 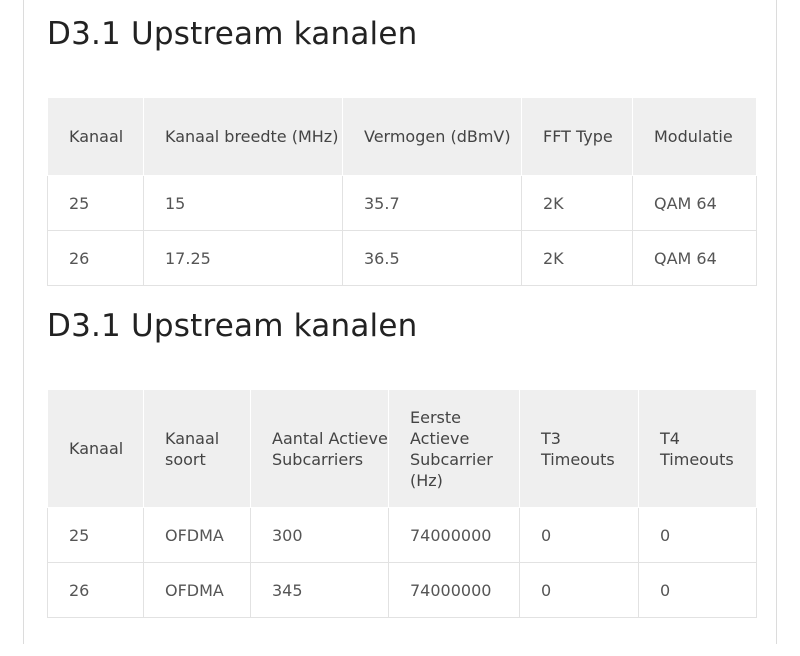 I want to click on cell-kanaal-breedte: 17.25, so click(x=243, y=258).